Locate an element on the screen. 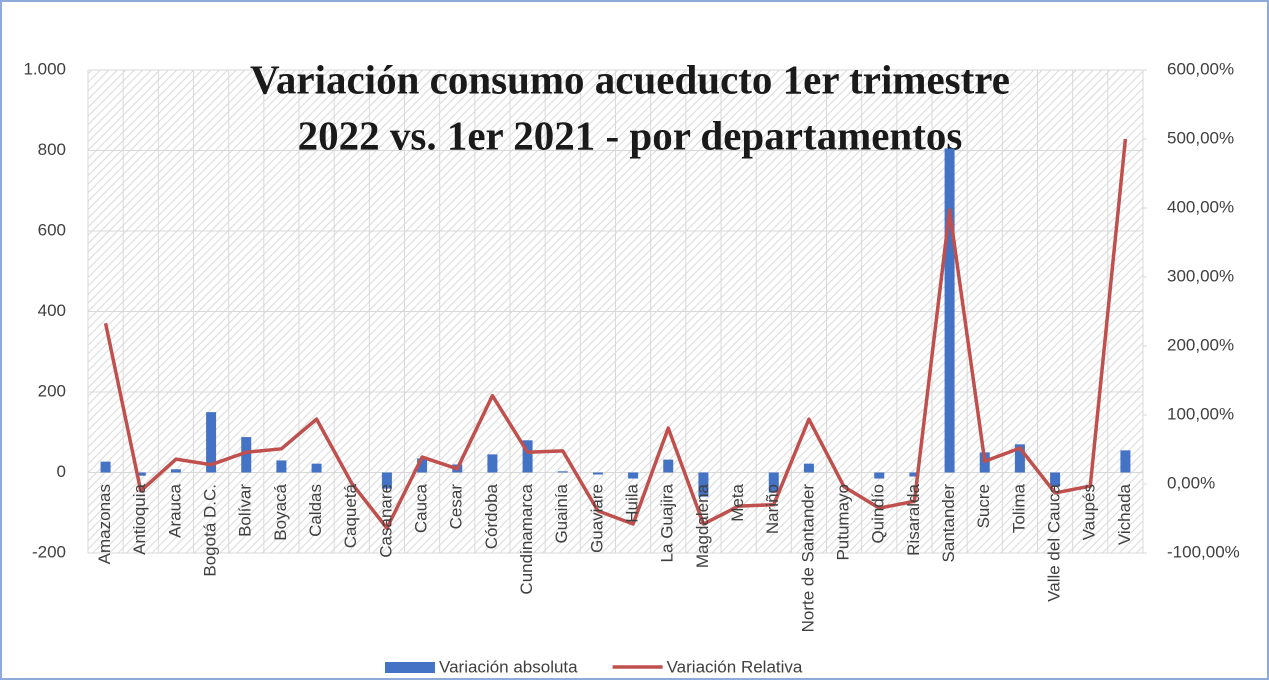 The image size is (1269, 680). y-tick-label: 0 is located at coordinates (61, 471).